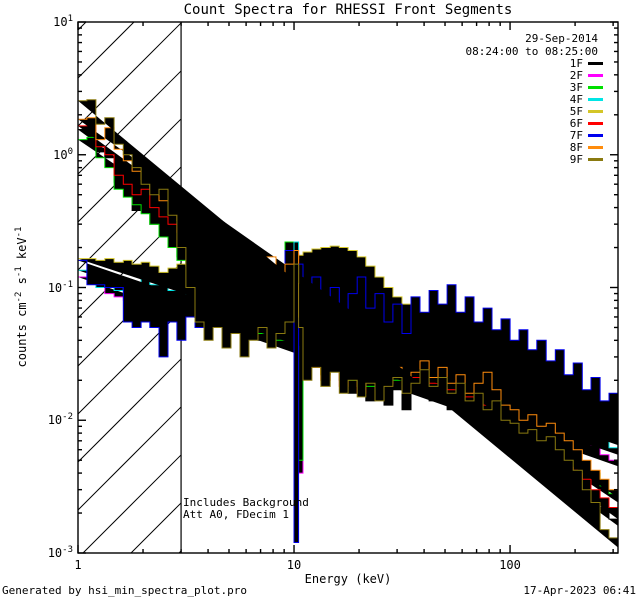  What do you see at coordinates (21, 297) in the screenshot?
I see `y-axis-label: counts cm-2 s-1 keV-1` at bounding box center [21, 297].